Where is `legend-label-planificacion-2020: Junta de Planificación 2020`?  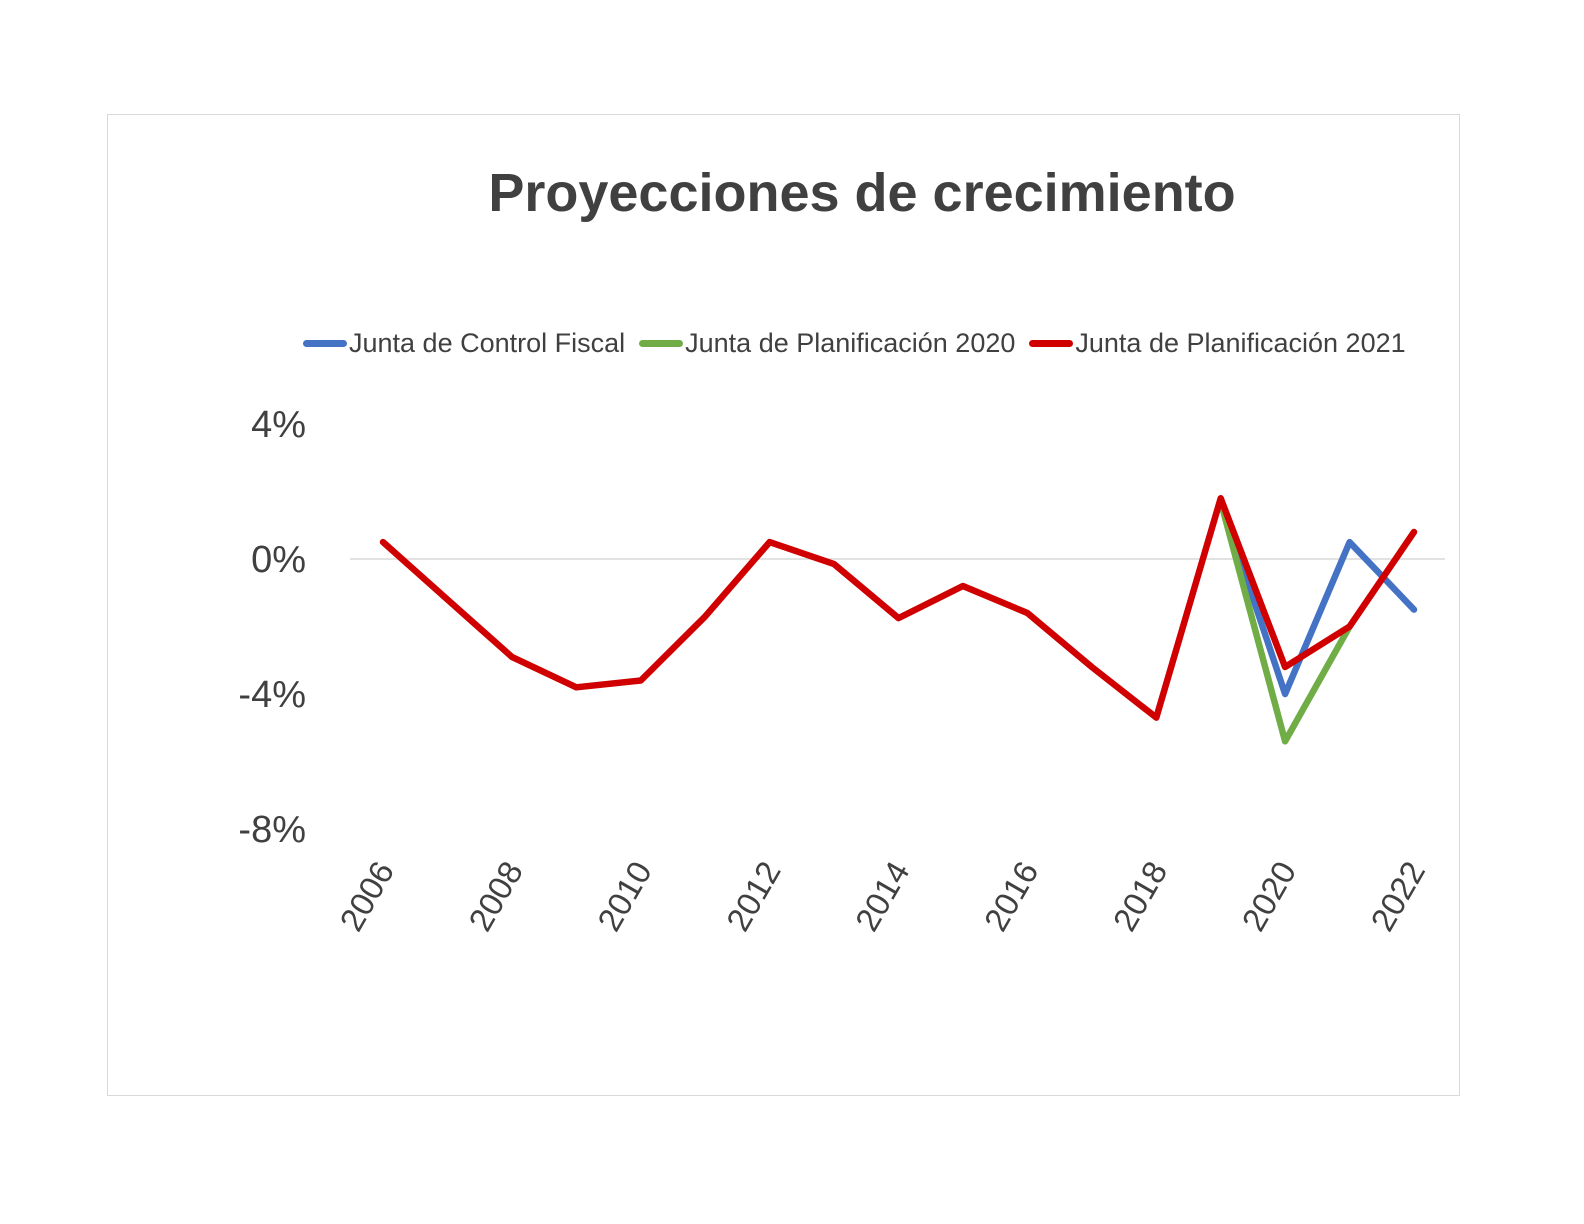 legend-label-planificacion-2020: Junta de Planificación 2020 is located at coordinates (850, 343).